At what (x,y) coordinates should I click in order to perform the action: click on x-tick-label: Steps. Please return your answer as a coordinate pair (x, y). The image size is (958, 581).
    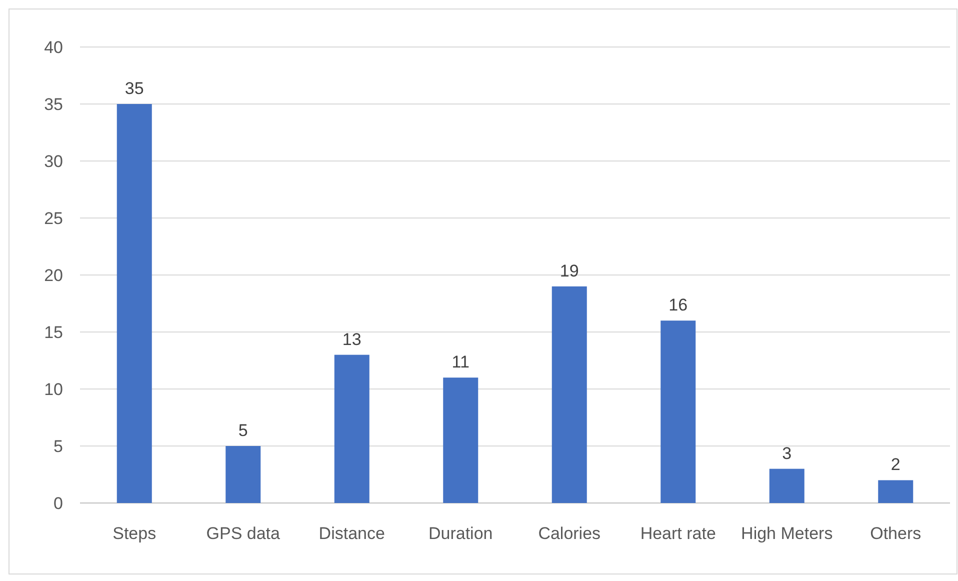
    Looking at the image, I should click on (134, 533).